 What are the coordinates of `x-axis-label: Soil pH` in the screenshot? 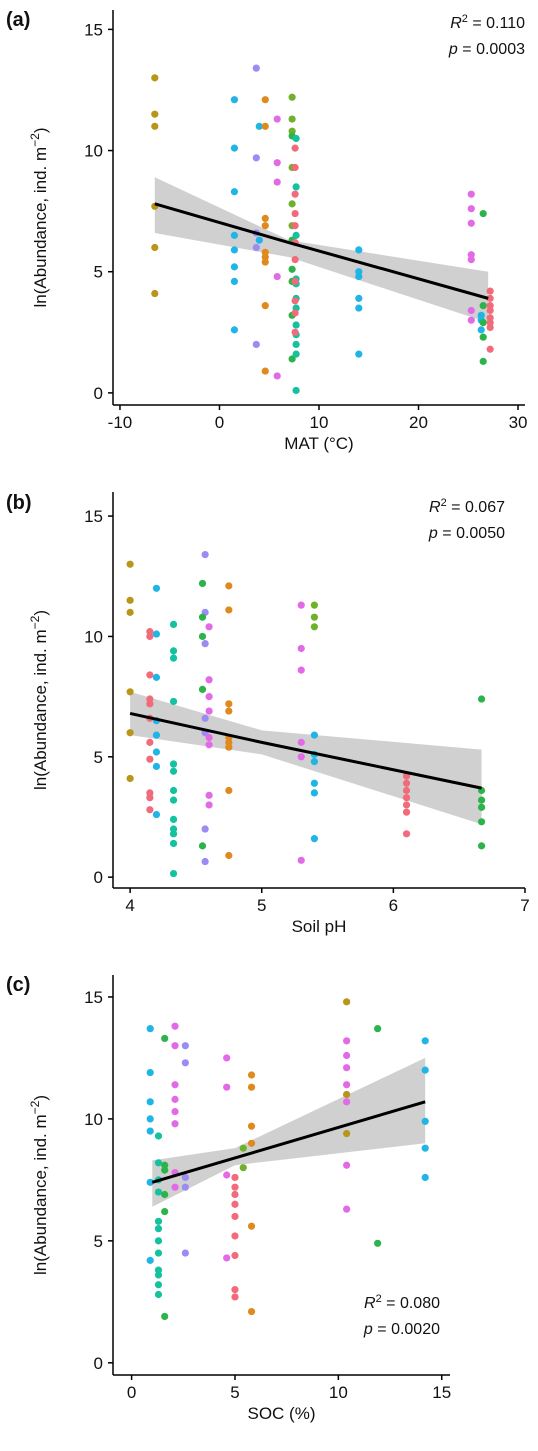 It's located at (319, 926).